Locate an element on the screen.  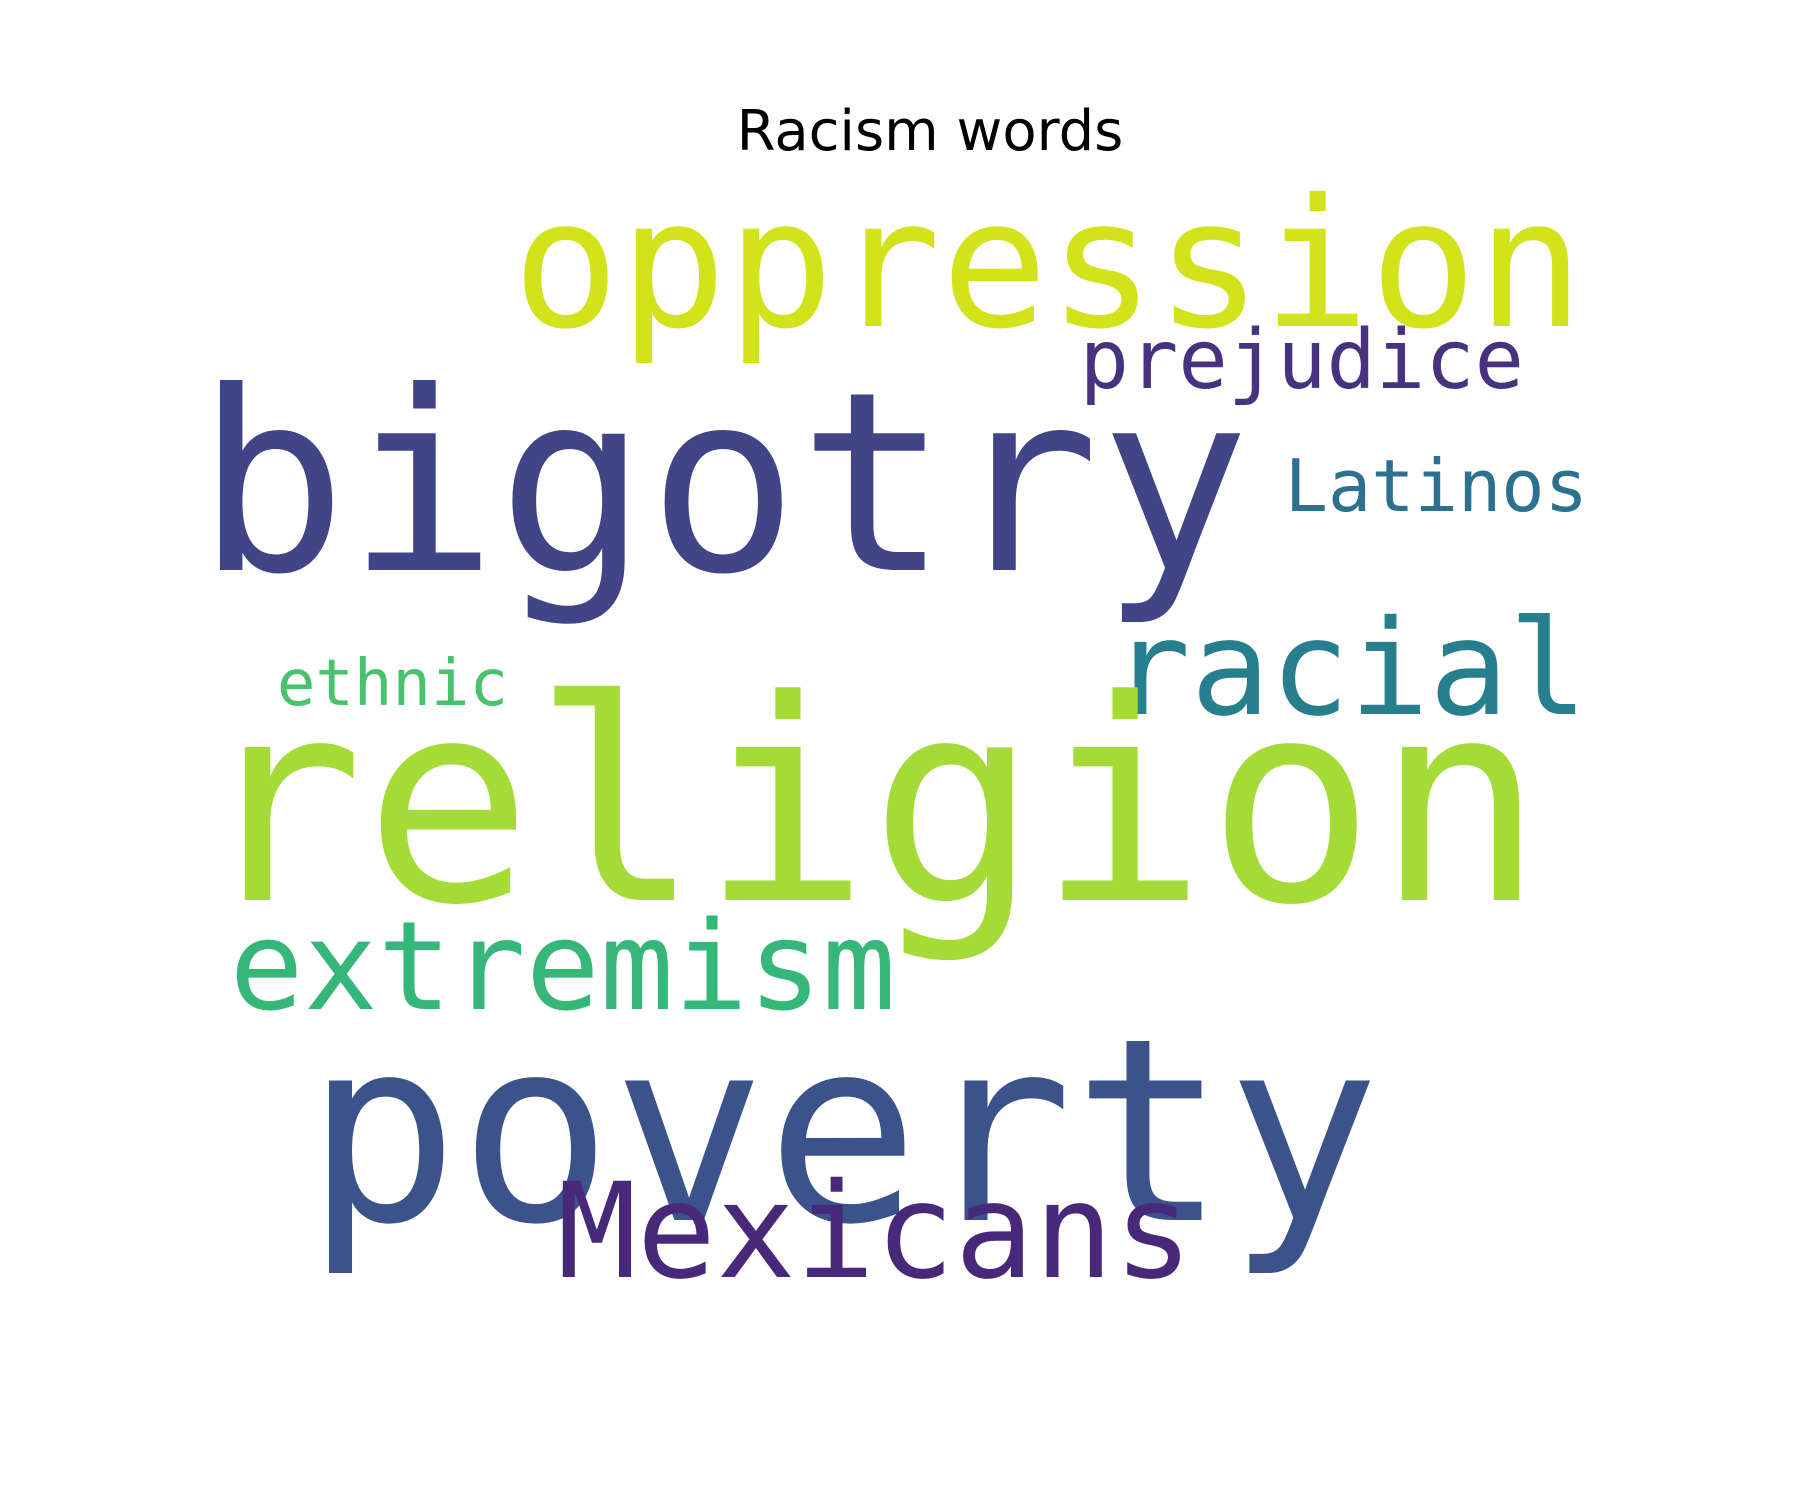
word-prejudice: prejudice is located at coordinates (1302, 360).